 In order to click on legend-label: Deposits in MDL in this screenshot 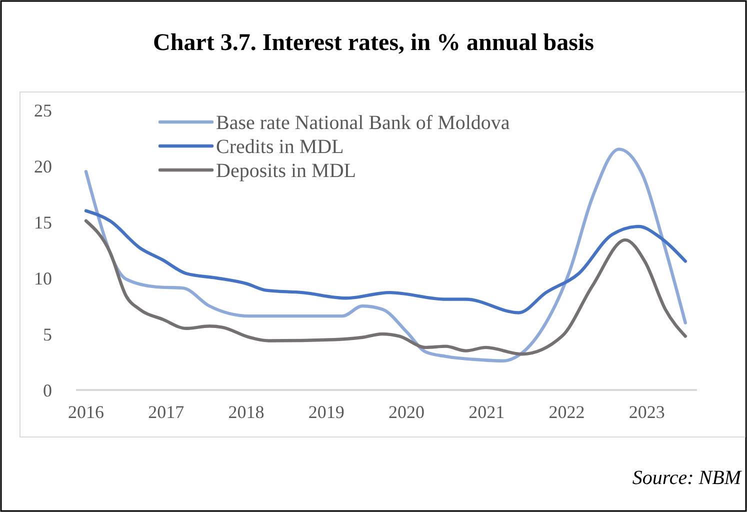, I will do `click(286, 171)`.